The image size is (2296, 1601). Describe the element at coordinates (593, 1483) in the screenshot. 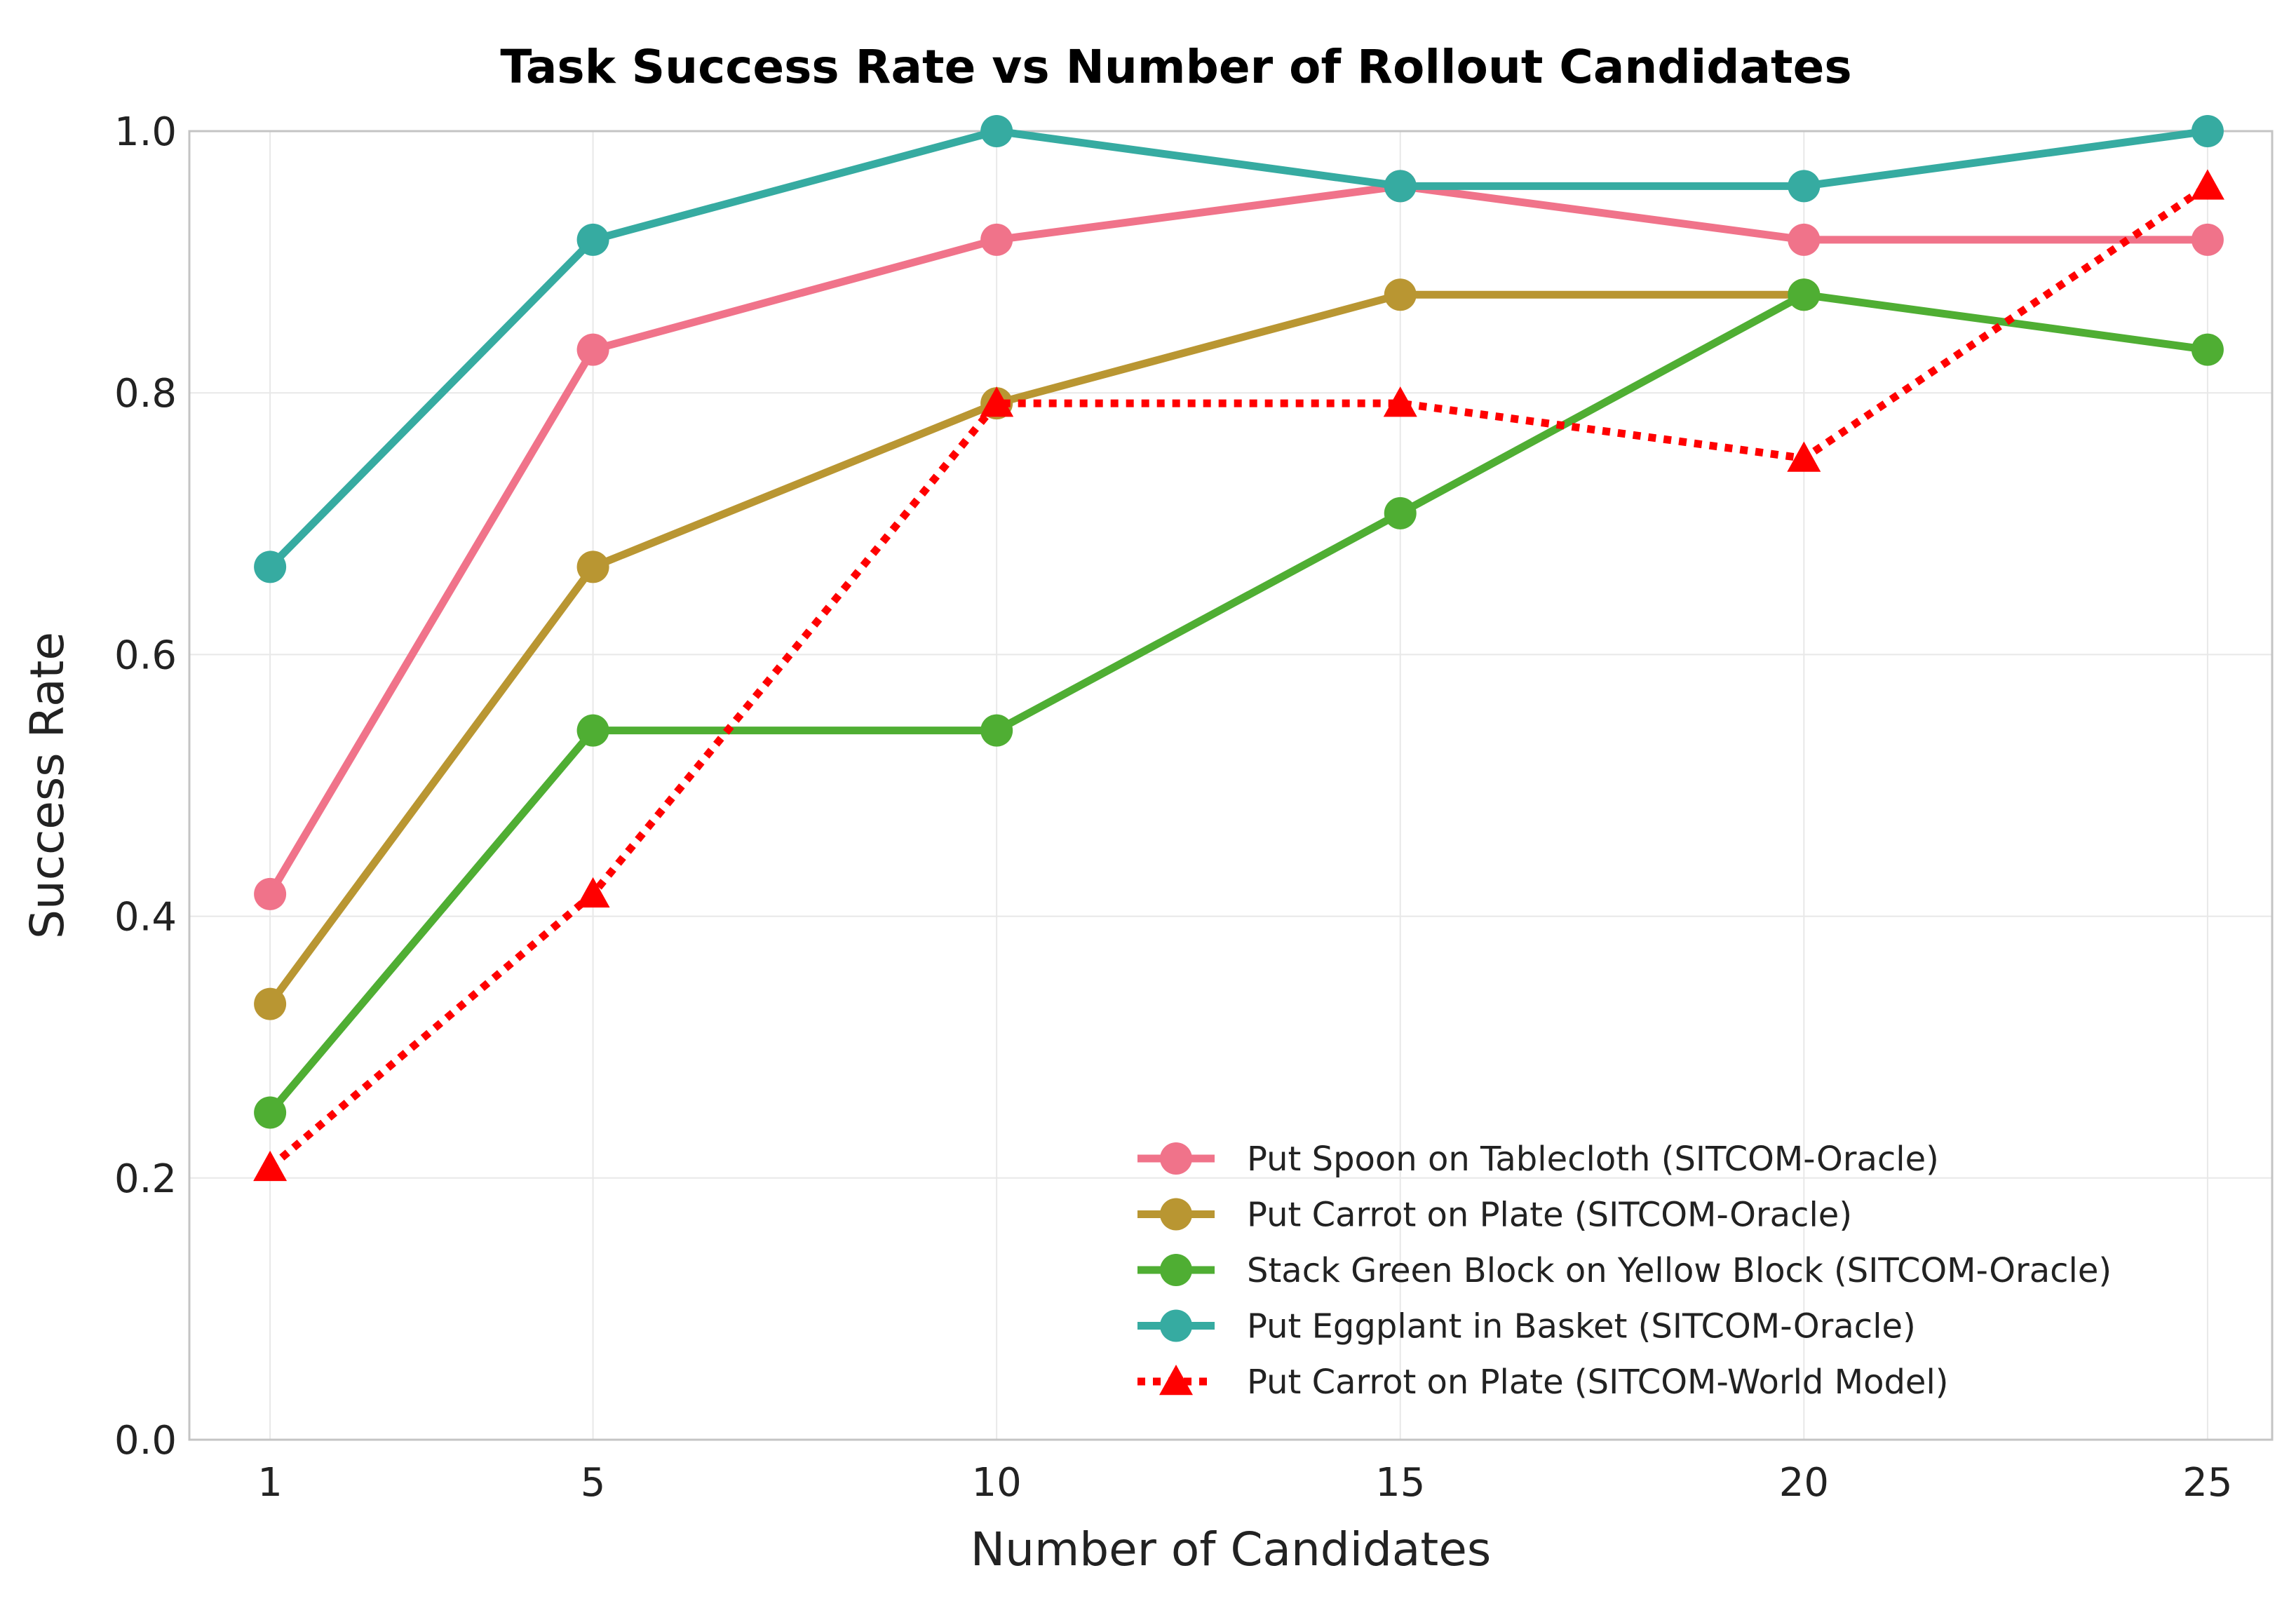

I see `x-tick-label: 5` at that location.